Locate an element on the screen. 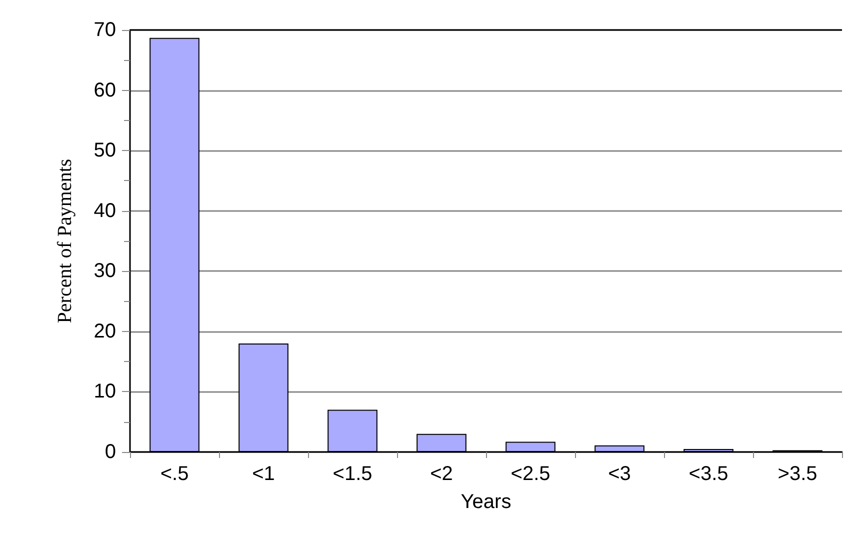  y-tick-label: 50 is located at coordinates (105, 151).